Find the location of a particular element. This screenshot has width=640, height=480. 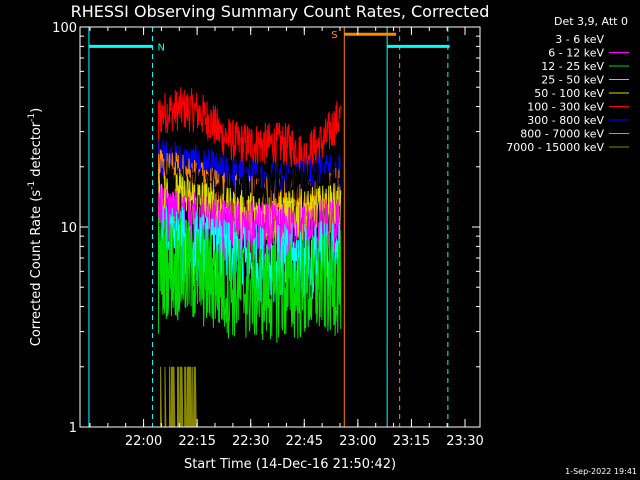

x-tick-label: 22:00 is located at coordinates (143, 441).